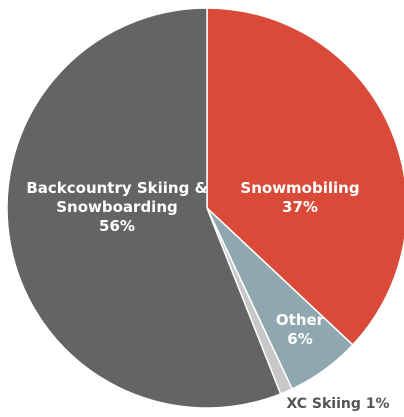 Image resolution: width=404 pixels, height=417 pixels. What do you see at coordinates (116, 188) in the screenshot?
I see `pie-label-line: Backcountry Skiing &` at bounding box center [116, 188].